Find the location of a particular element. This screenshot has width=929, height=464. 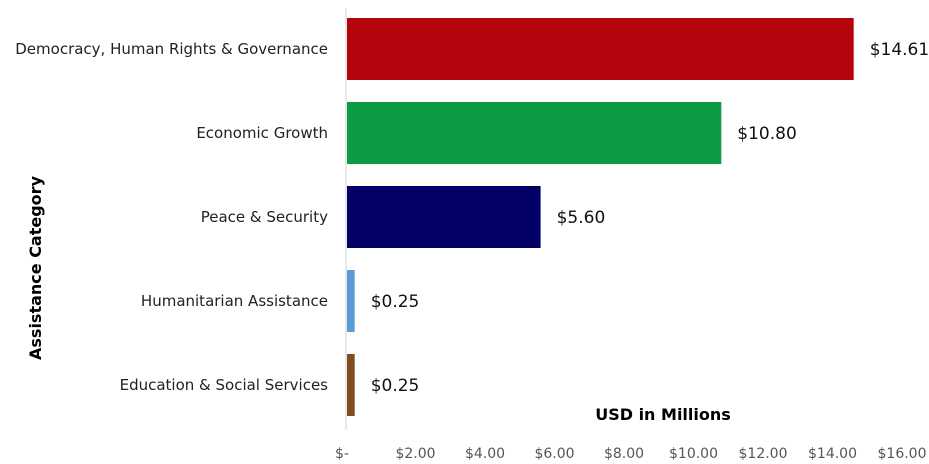

x-tick-label: $2.00 is located at coordinates (415, 454).